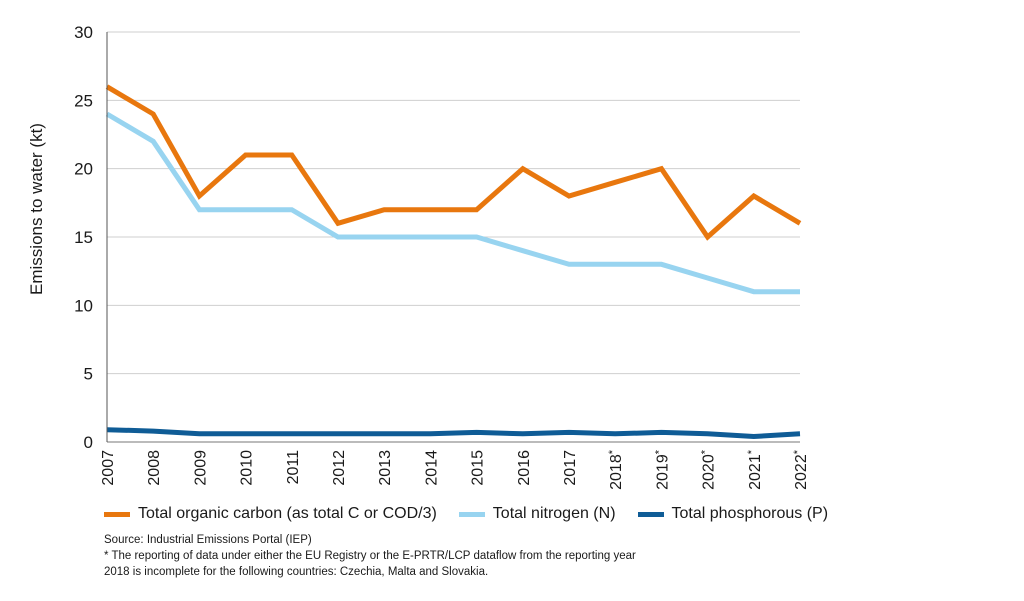  What do you see at coordinates (750, 513) in the screenshot?
I see `legend-label-phosphorous: Total phosphorous (P)` at bounding box center [750, 513].